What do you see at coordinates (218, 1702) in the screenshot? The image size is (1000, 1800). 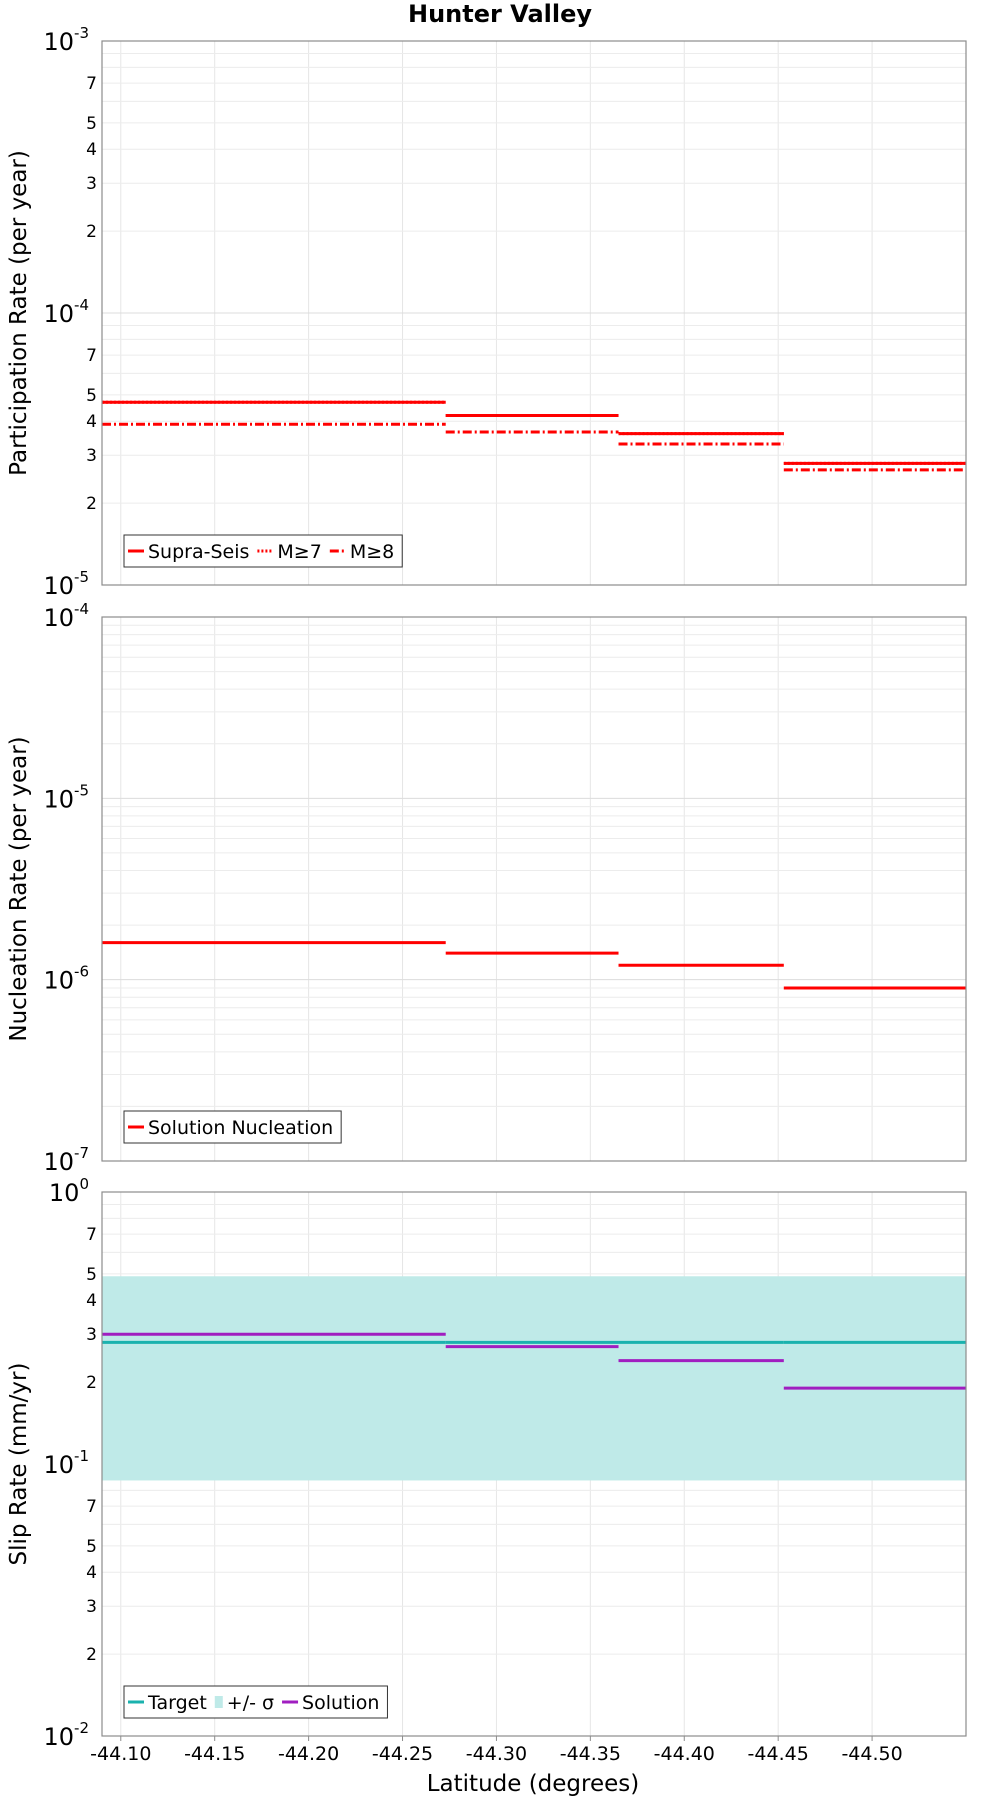 I see `legend-swatch-band` at bounding box center [218, 1702].